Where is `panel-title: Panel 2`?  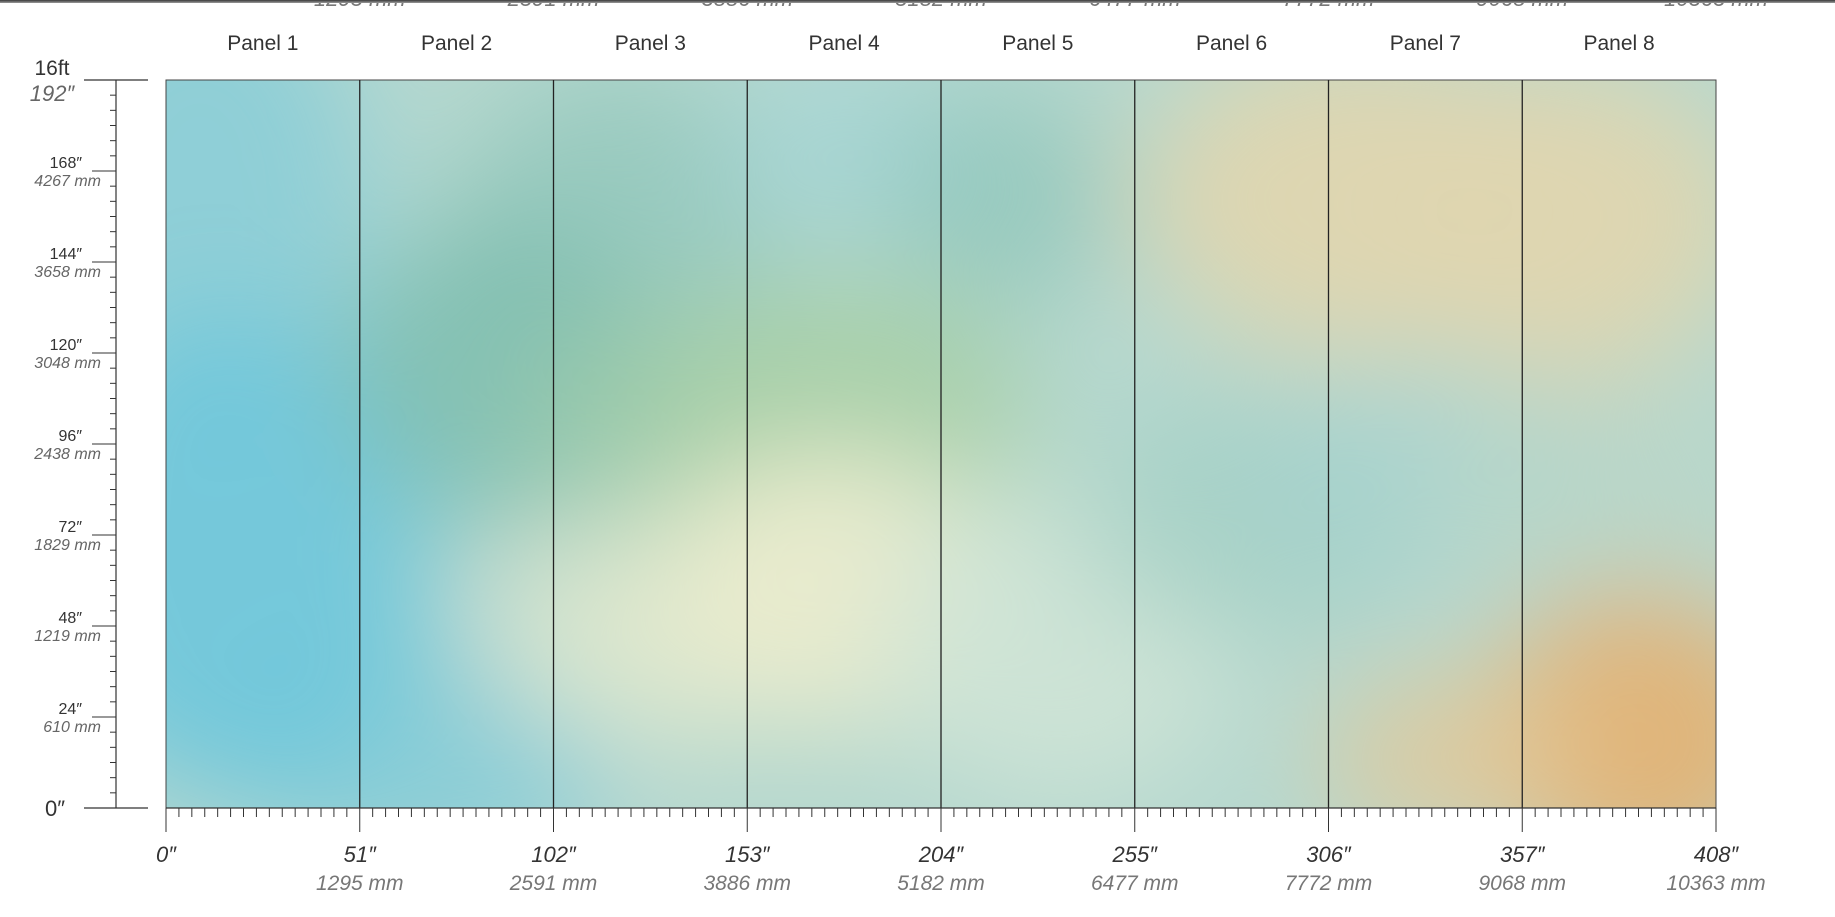
panel-title: Panel 2 is located at coordinates (456, 43).